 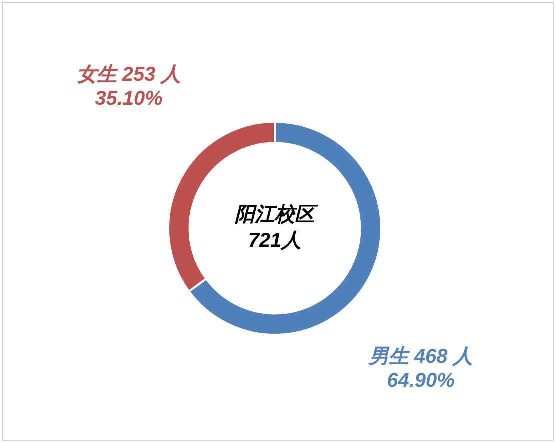 What do you see at coordinates (421, 369) in the screenshot?
I see `slice-label: 男生 468 人 64.90%` at bounding box center [421, 369].